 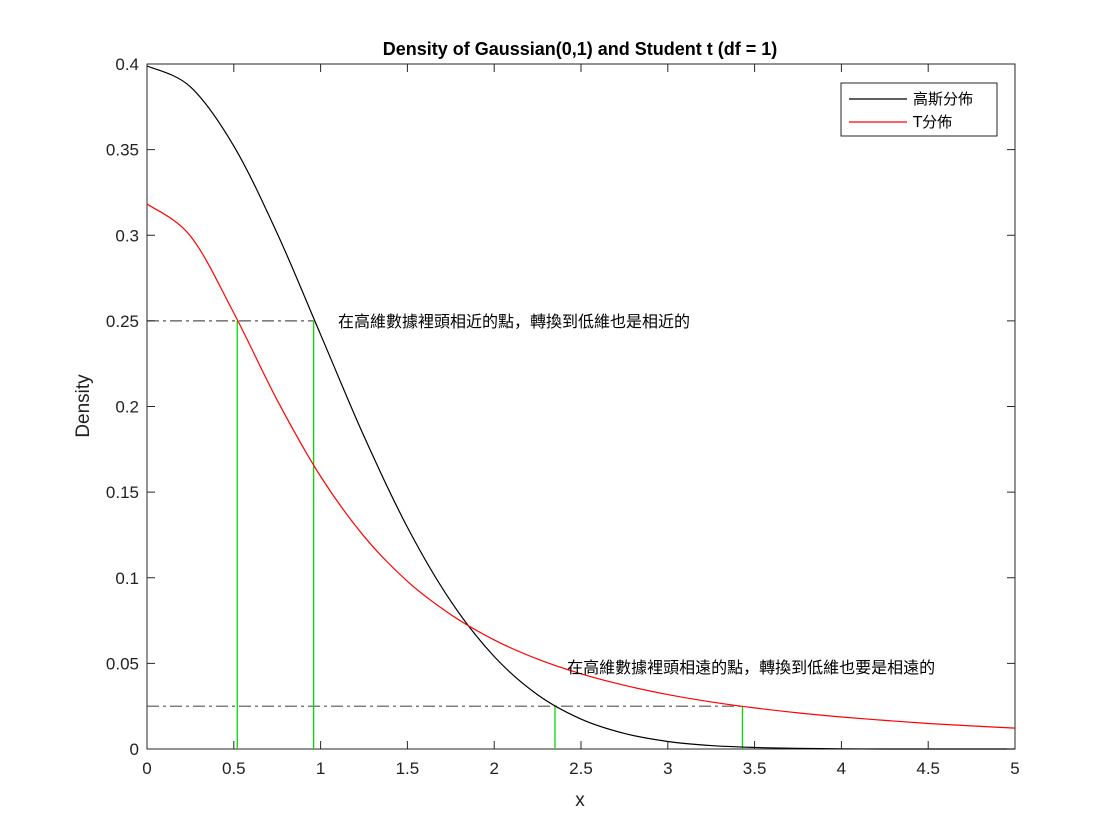 What do you see at coordinates (134, 749) in the screenshot?
I see `y-tick-label: 0` at bounding box center [134, 749].